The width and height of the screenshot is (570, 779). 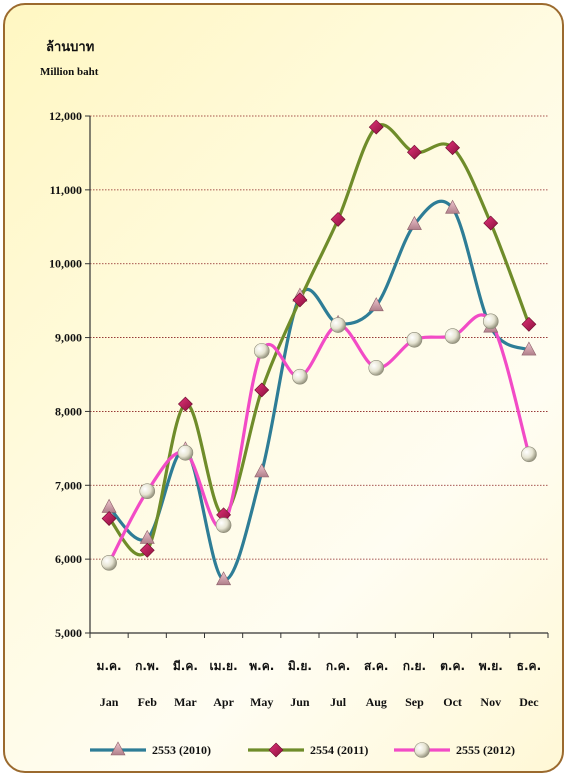 I want to click on x-tick-label-thai: พ.ค., so click(x=261, y=666).